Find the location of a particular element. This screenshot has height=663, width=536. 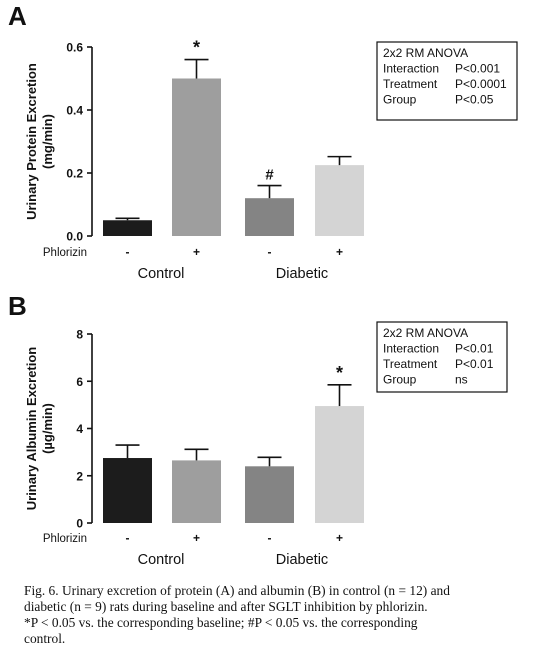

panel-b-stats-row-label: Interaction is located at coordinates (411, 349).